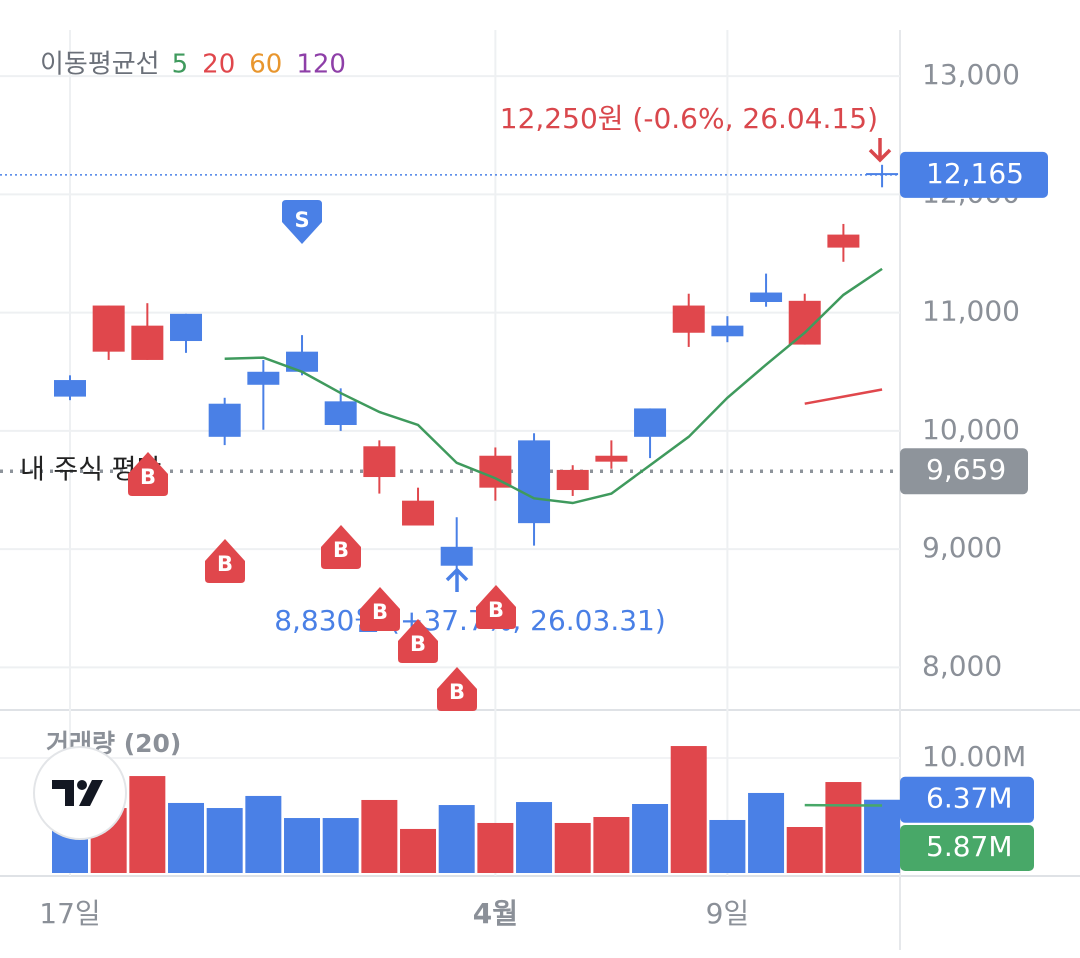 The height and width of the screenshot is (958, 1080). I want to click on sell-marker: S, so click(302, 222).